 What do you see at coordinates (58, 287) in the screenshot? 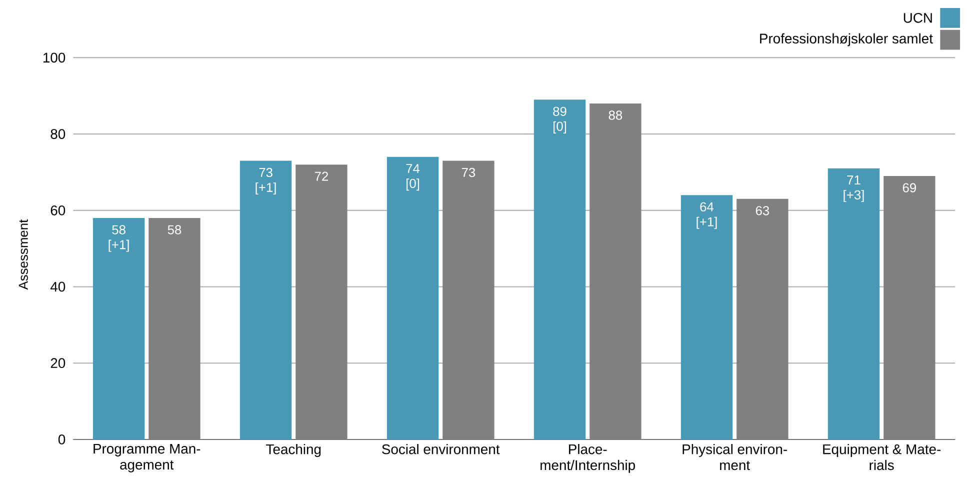
I see `y-tick-label: 40` at bounding box center [58, 287].